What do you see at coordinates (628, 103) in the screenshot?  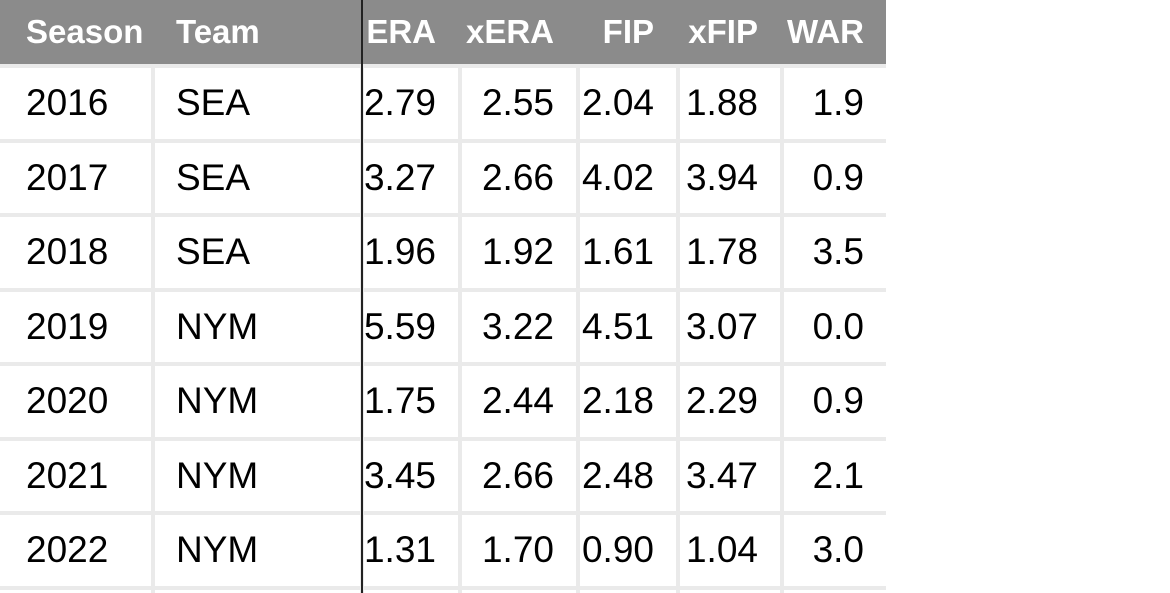 I see `cell-fip: 2.04` at bounding box center [628, 103].